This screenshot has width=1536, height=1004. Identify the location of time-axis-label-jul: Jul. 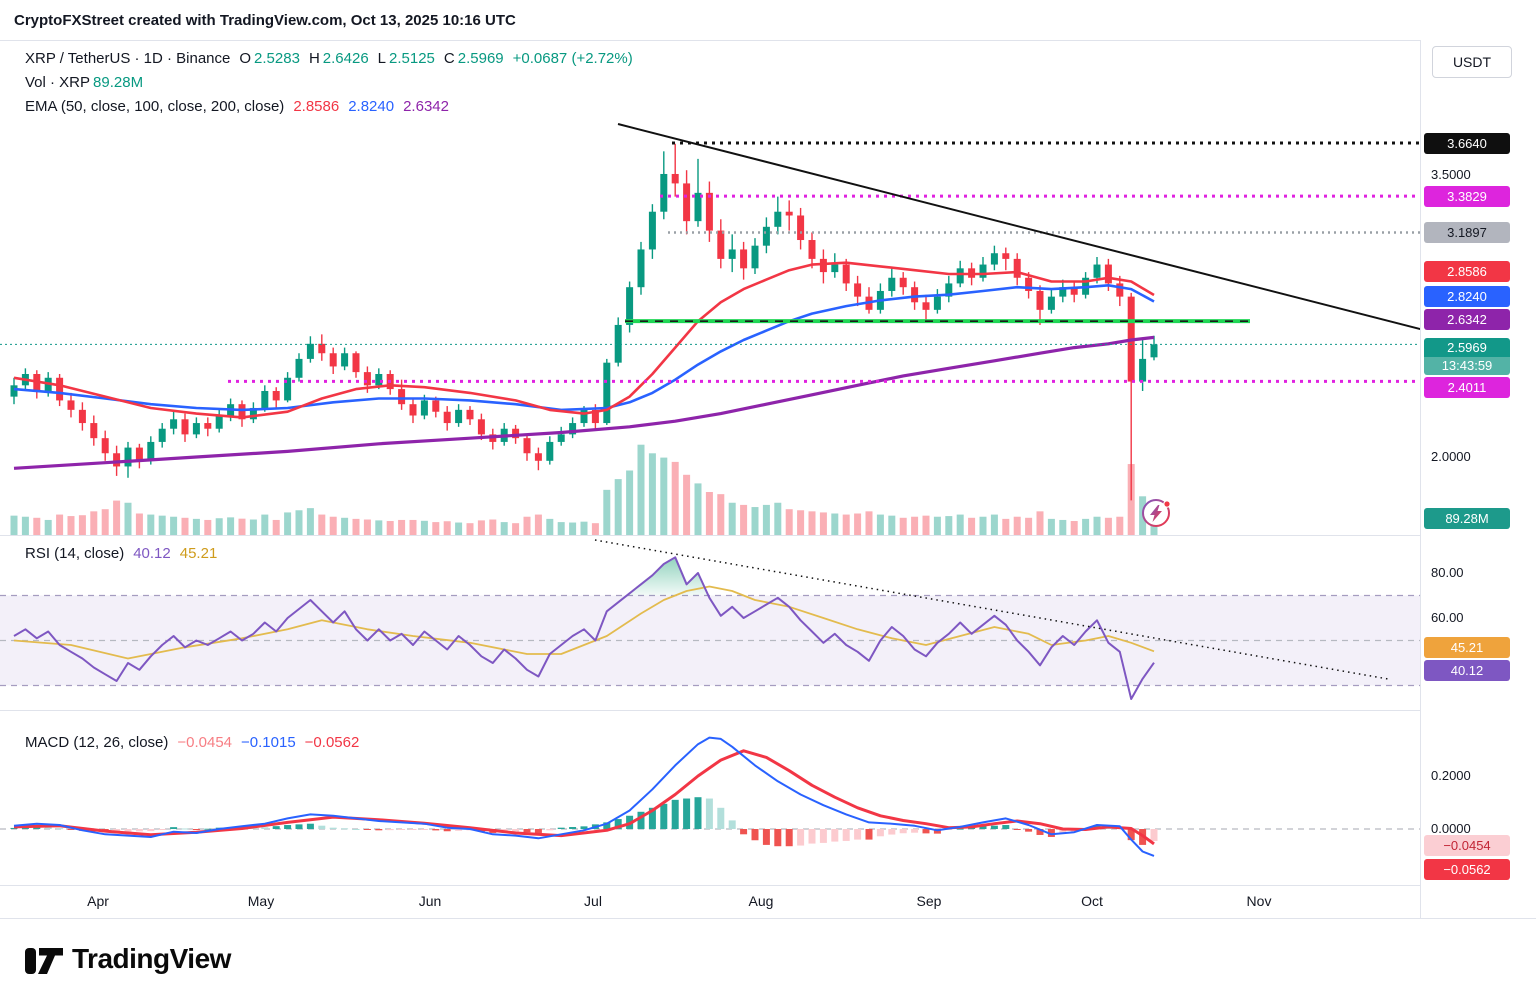
(593, 901).